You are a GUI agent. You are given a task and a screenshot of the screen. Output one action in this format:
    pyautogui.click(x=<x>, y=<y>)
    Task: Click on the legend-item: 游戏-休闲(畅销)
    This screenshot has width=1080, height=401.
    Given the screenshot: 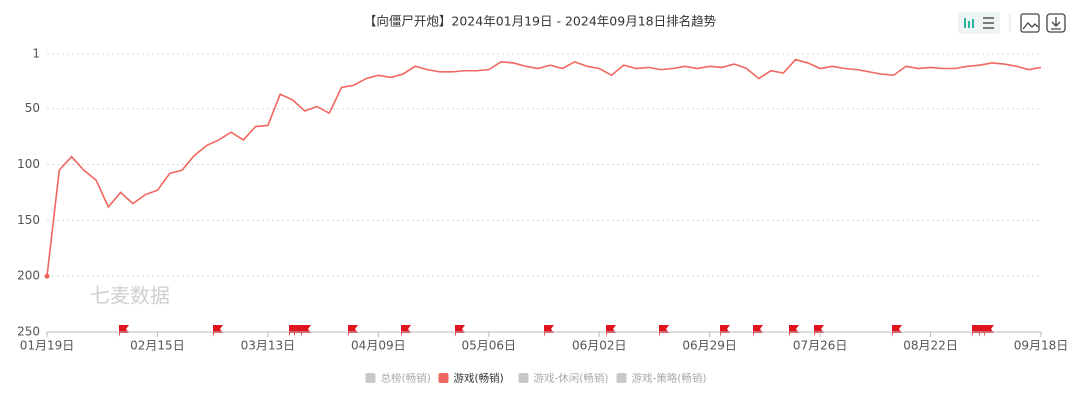 What is the action you would take?
    pyautogui.click(x=563, y=378)
    